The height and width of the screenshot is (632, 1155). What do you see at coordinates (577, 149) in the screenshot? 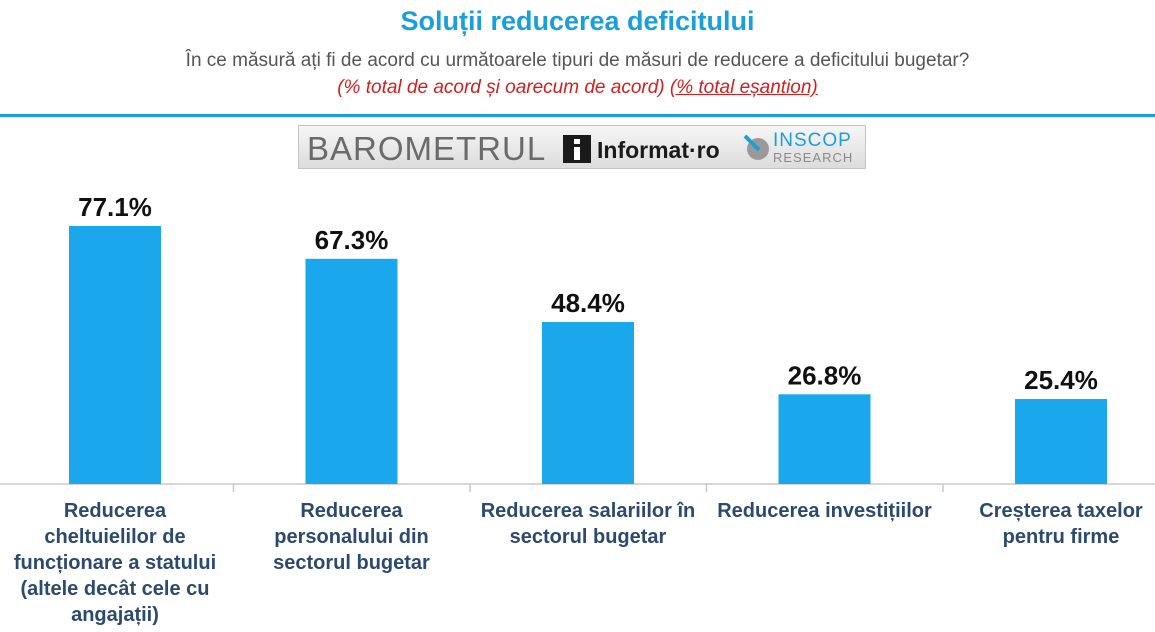
I see `informat-i-icon` at bounding box center [577, 149].